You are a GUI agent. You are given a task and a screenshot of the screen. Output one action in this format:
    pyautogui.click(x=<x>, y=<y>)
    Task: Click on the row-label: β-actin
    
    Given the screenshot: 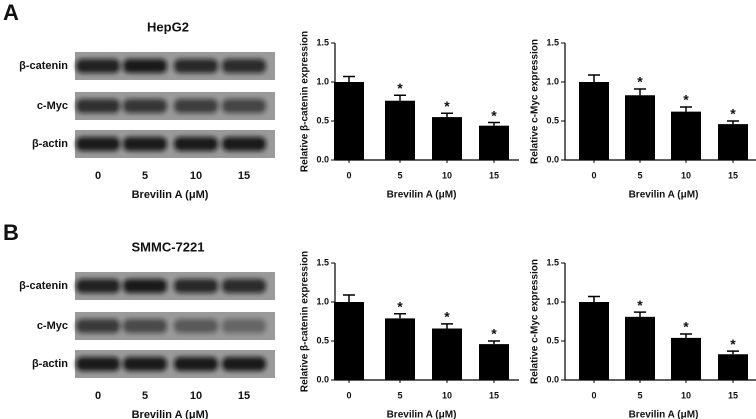 What is the action you would take?
    pyautogui.click(x=50, y=364)
    